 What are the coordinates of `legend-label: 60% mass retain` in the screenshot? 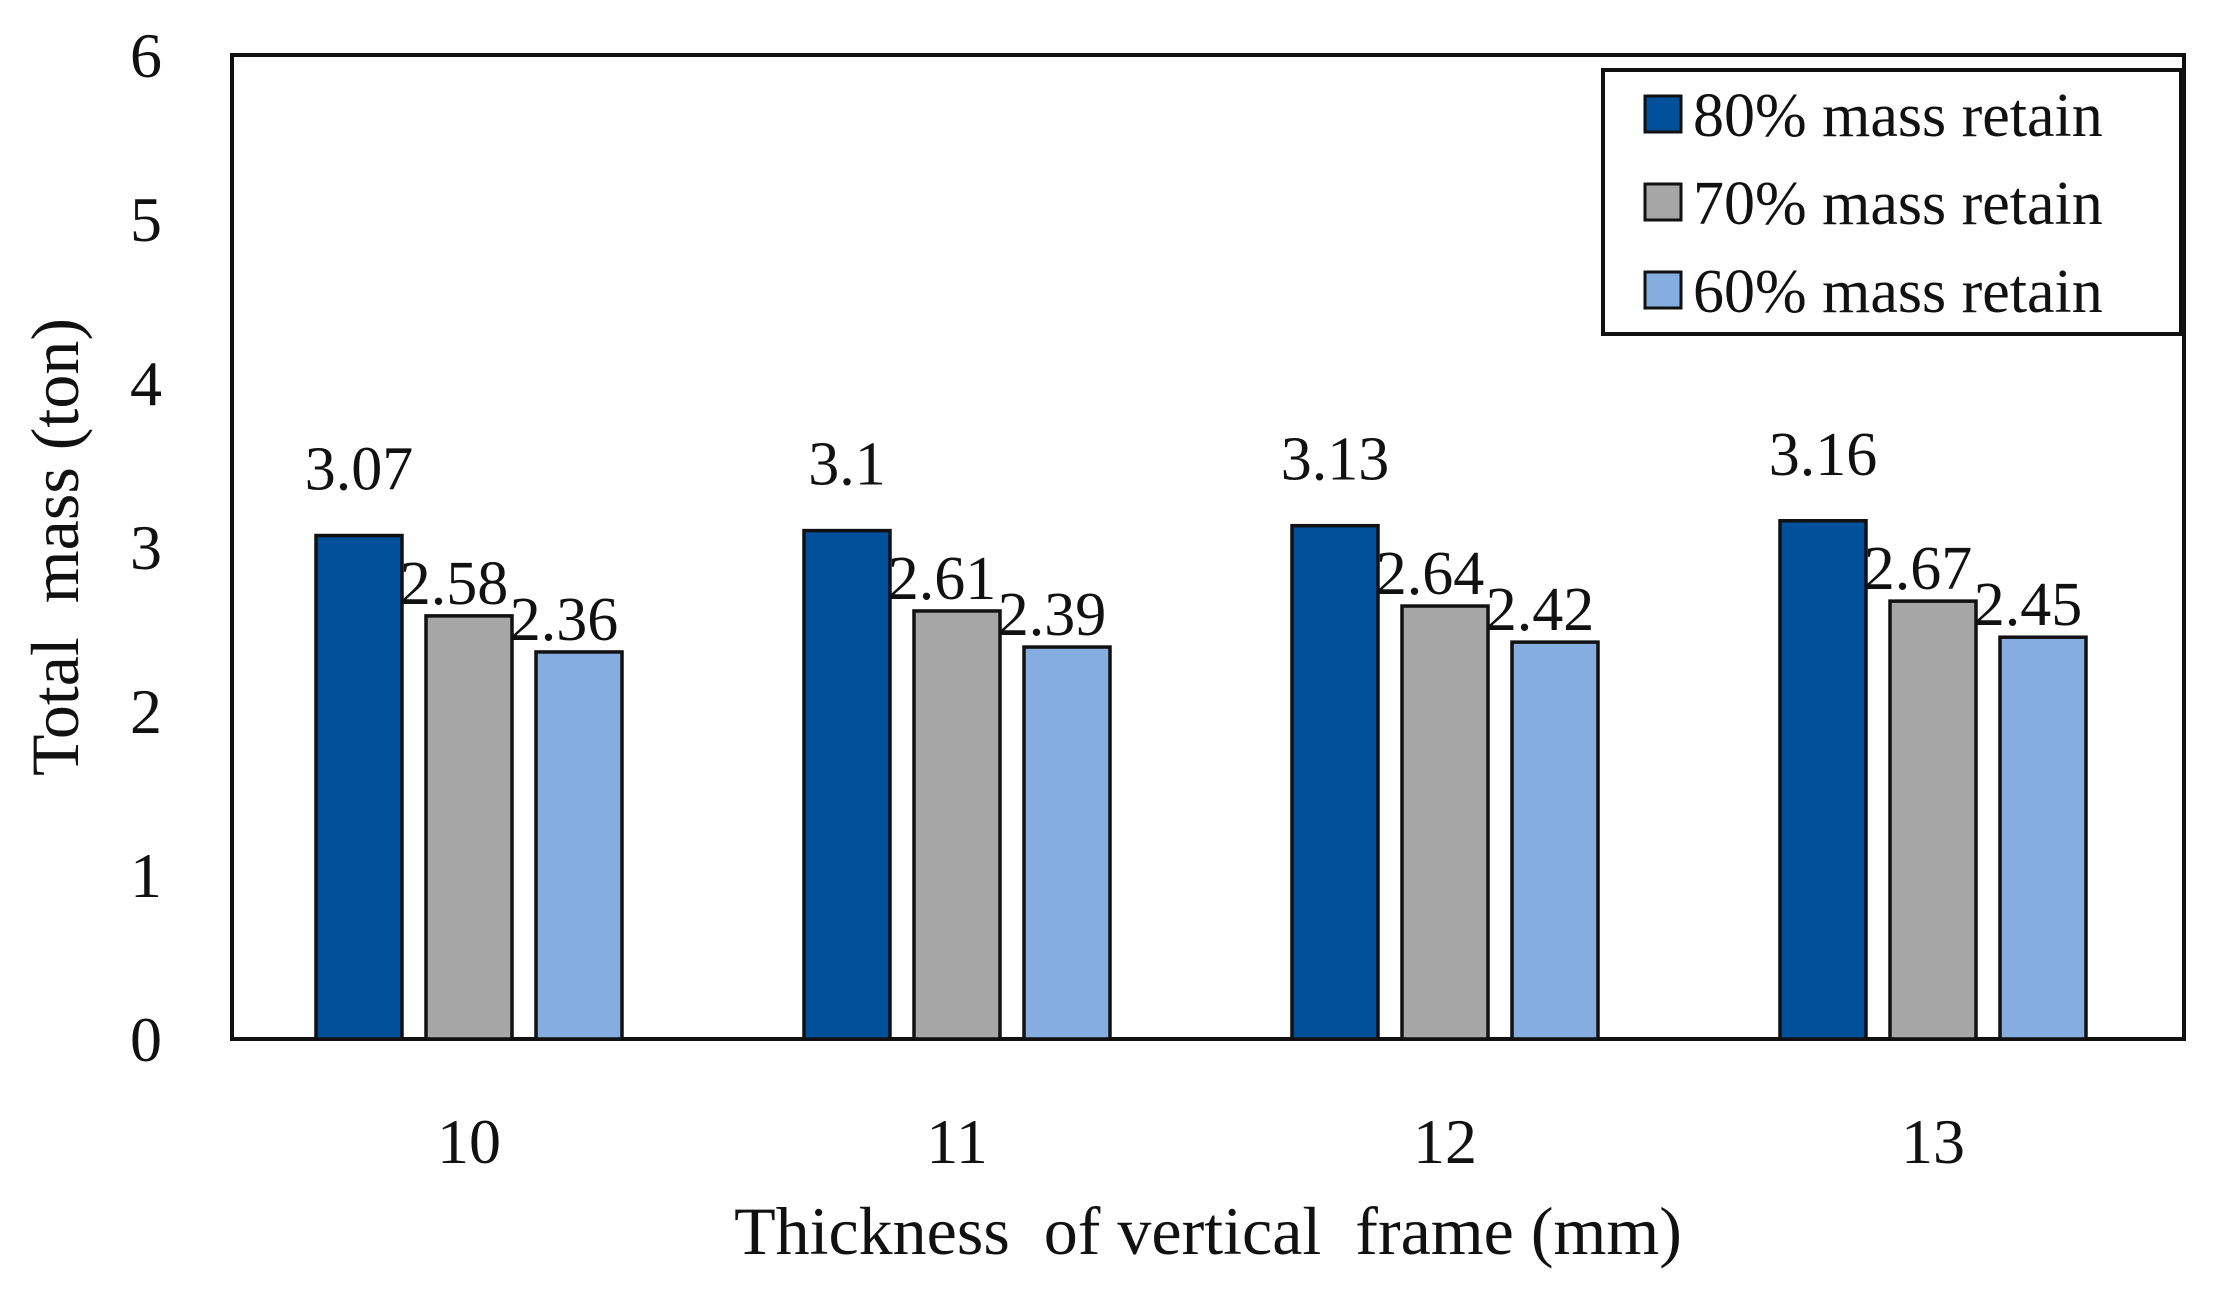 It's located at (1898, 292).